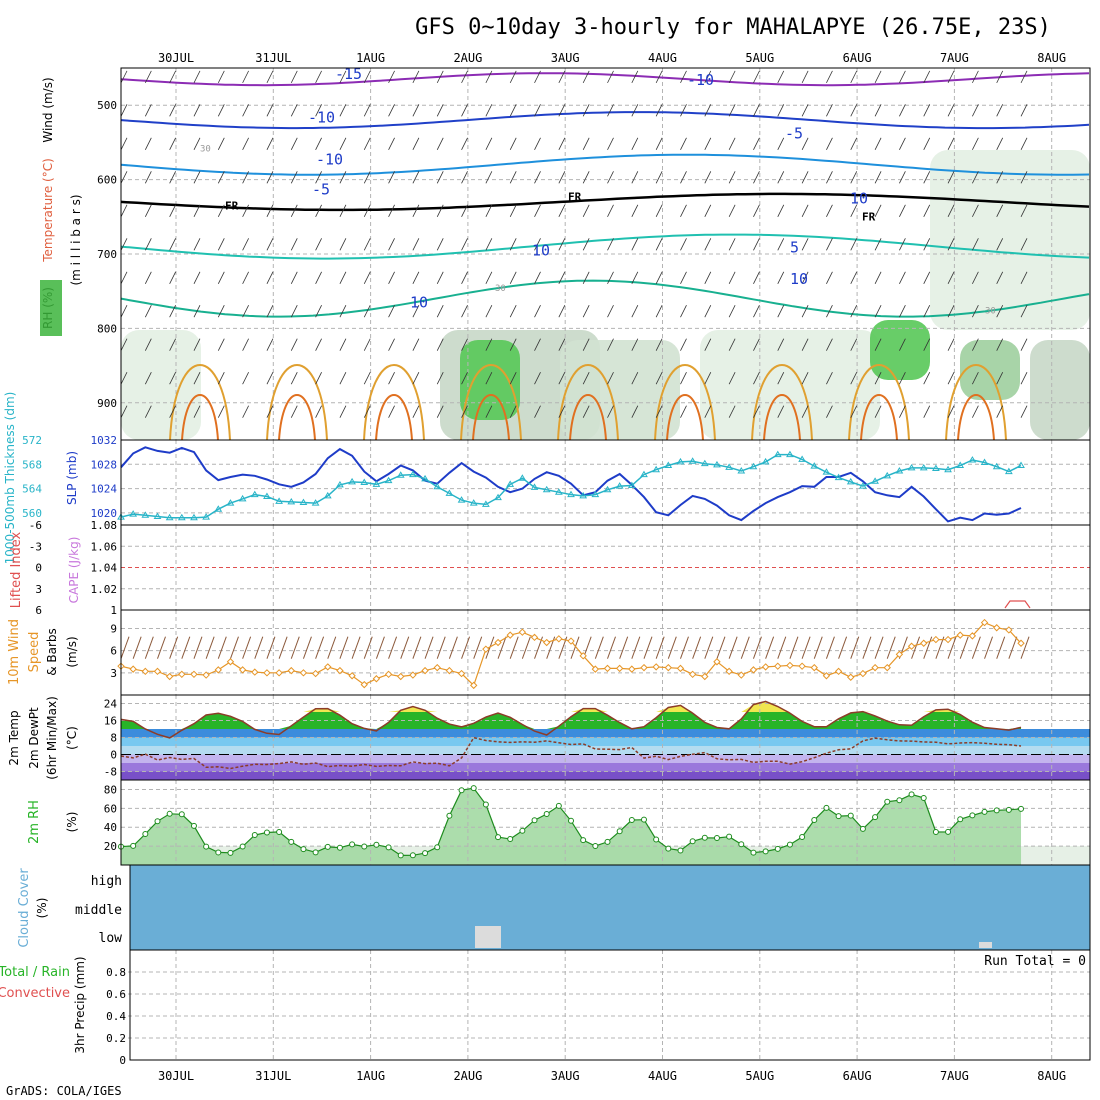 Image resolution: width=1100 pixels, height=1100 pixels. What do you see at coordinates (605, 652) in the screenshot?
I see `wind-frame` at bounding box center [605, 652].